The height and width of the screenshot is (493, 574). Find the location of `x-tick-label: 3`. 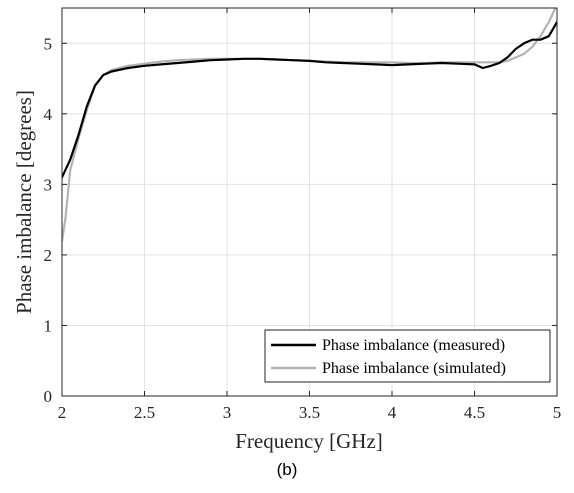

x-tick-label: 3 is located at coordinates (227, 412).